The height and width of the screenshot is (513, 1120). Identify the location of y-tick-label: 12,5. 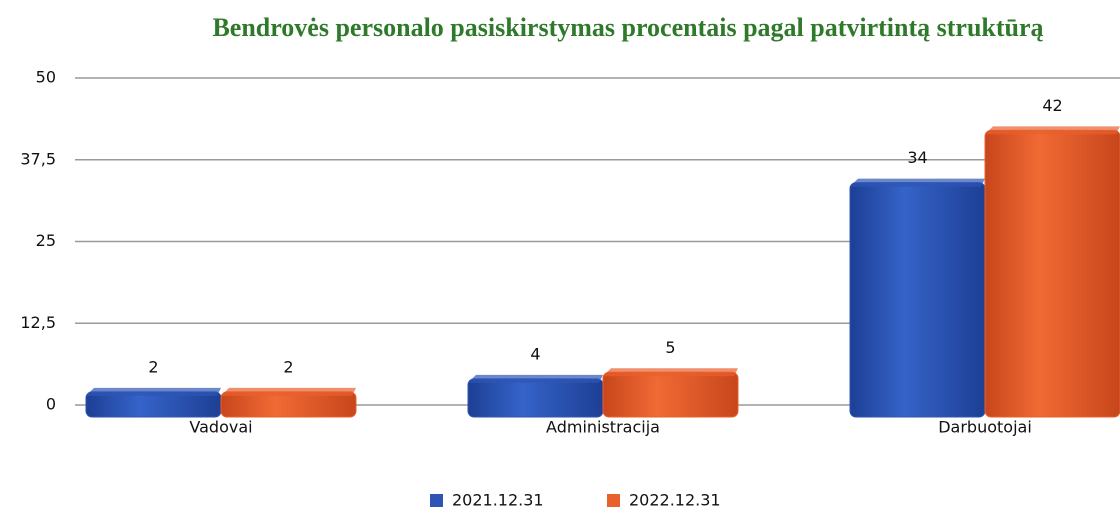
(38, 322).